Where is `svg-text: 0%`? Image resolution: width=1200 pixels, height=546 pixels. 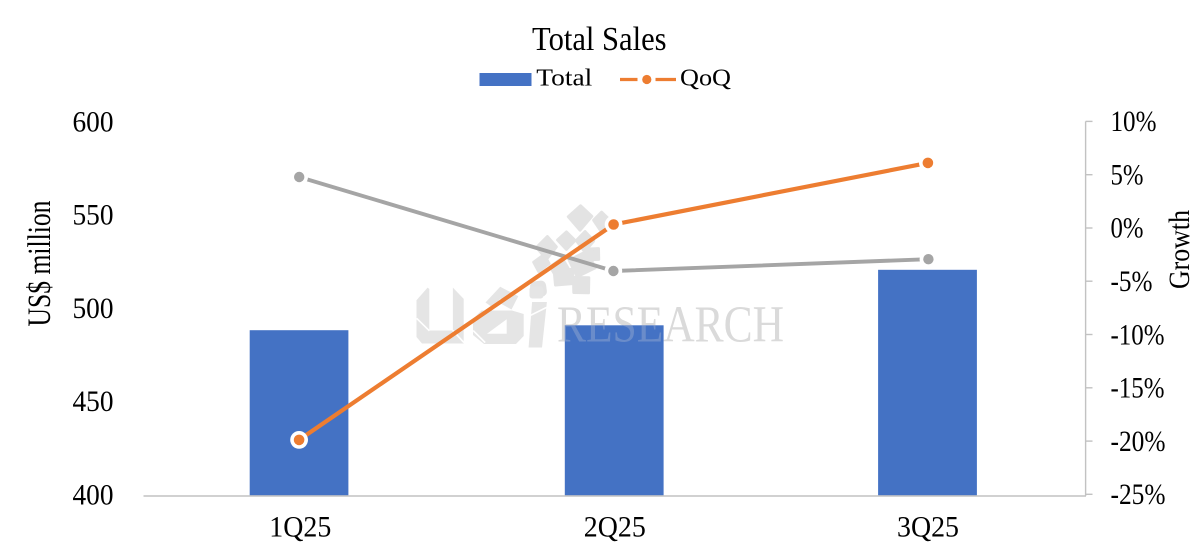 svg-text: 0% is located at coordinates (1127, 228).